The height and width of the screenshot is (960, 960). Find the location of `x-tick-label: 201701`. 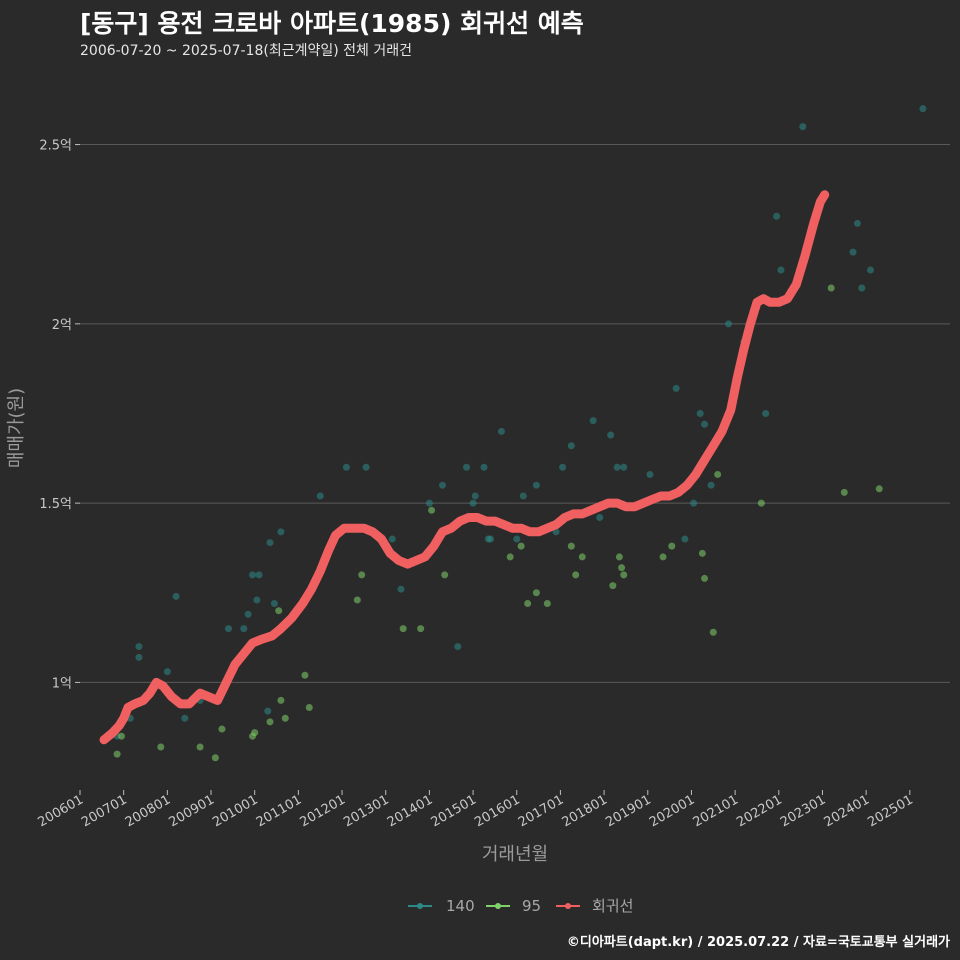

x-tick-label: 201701 is located at coordinates (541, 811).